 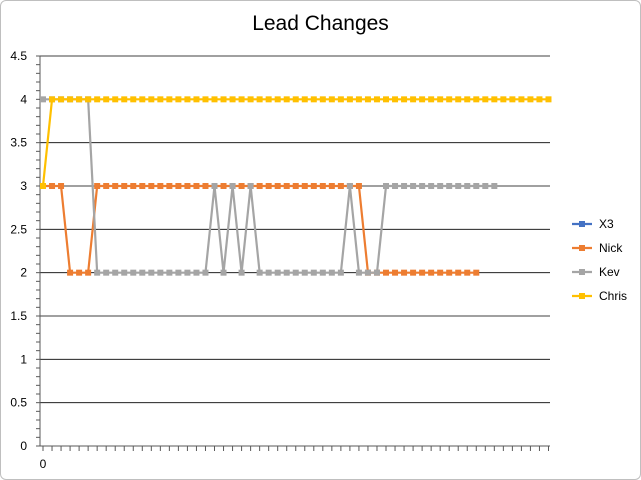 I want to click on y-tick-label: 1.5, so click(x=18, y=316).